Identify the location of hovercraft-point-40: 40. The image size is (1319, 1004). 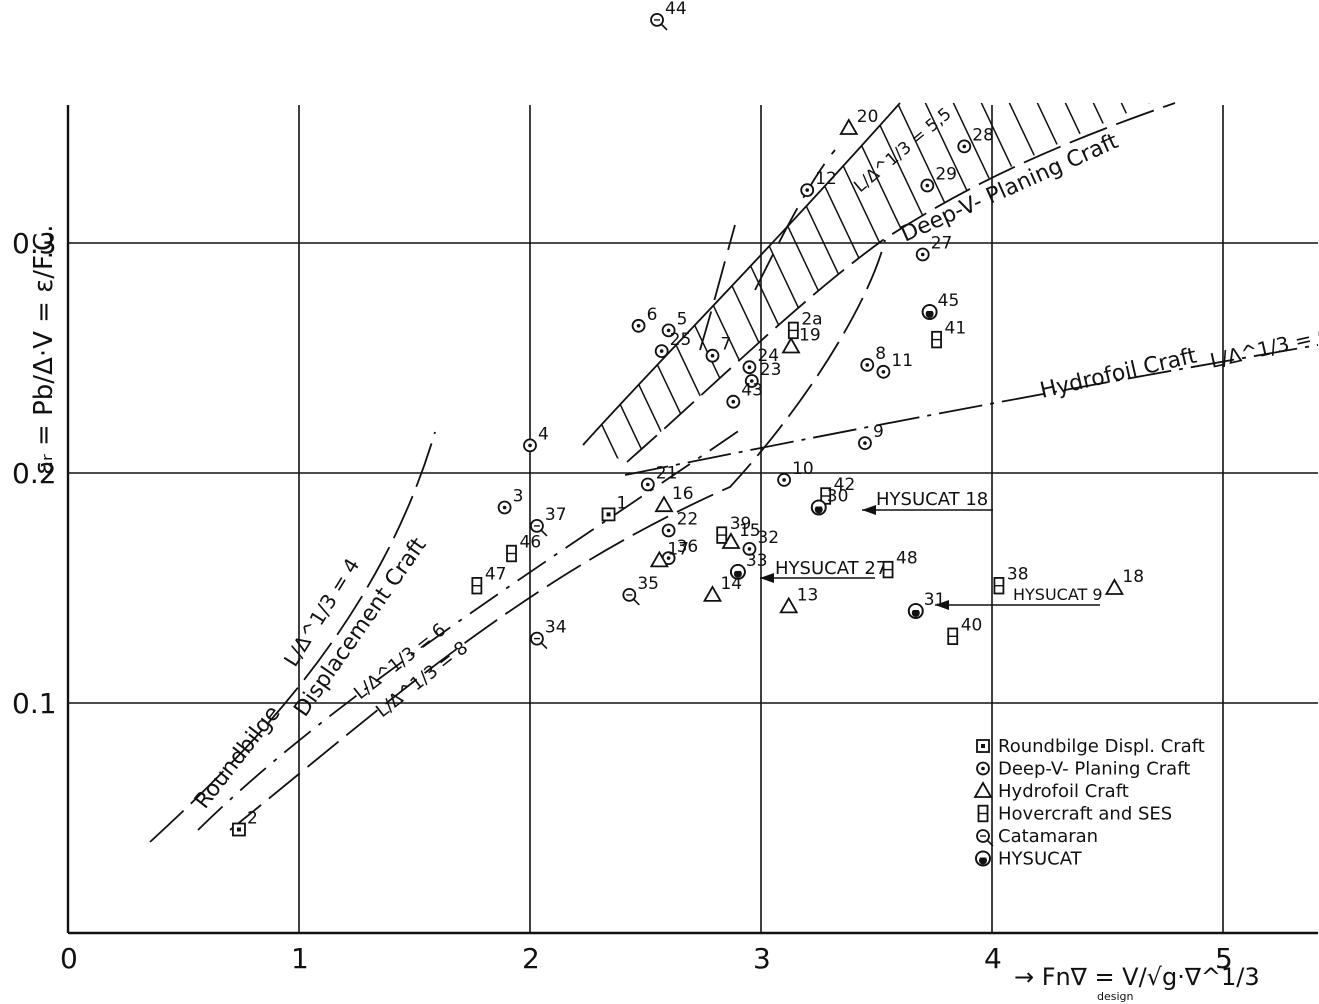
(964, 630).